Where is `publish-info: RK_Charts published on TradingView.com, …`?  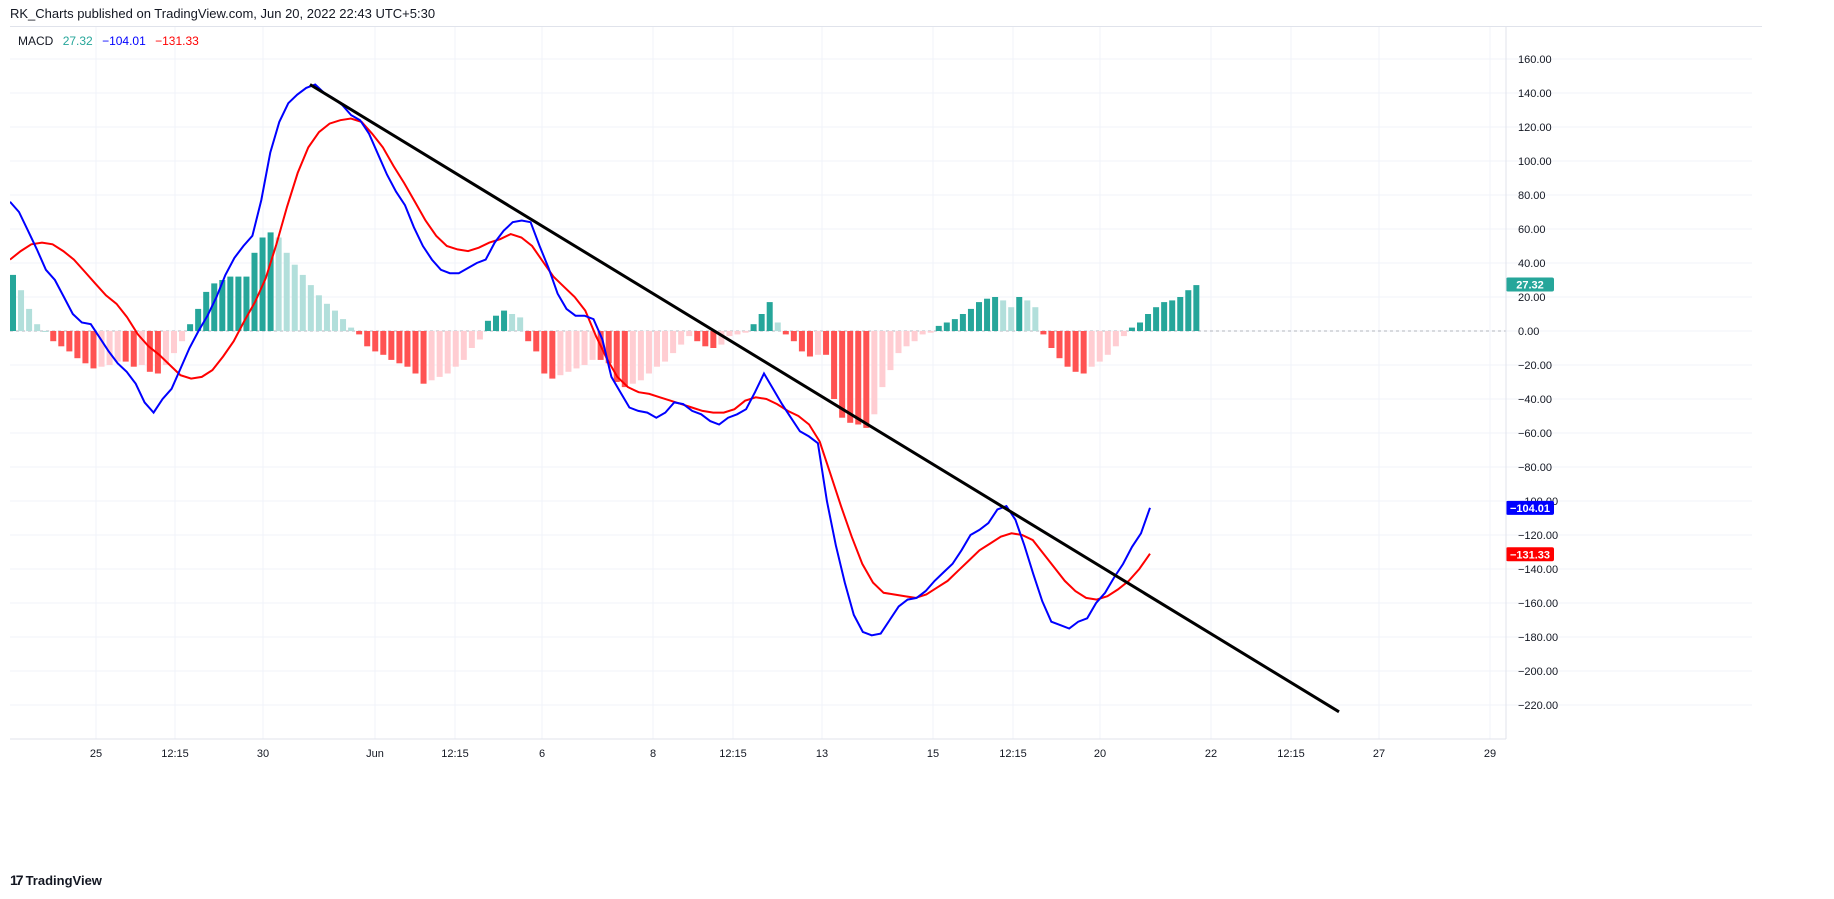 publish-info: RK_Charts published on TradingView.com, … is located at coordinates (223, 13).